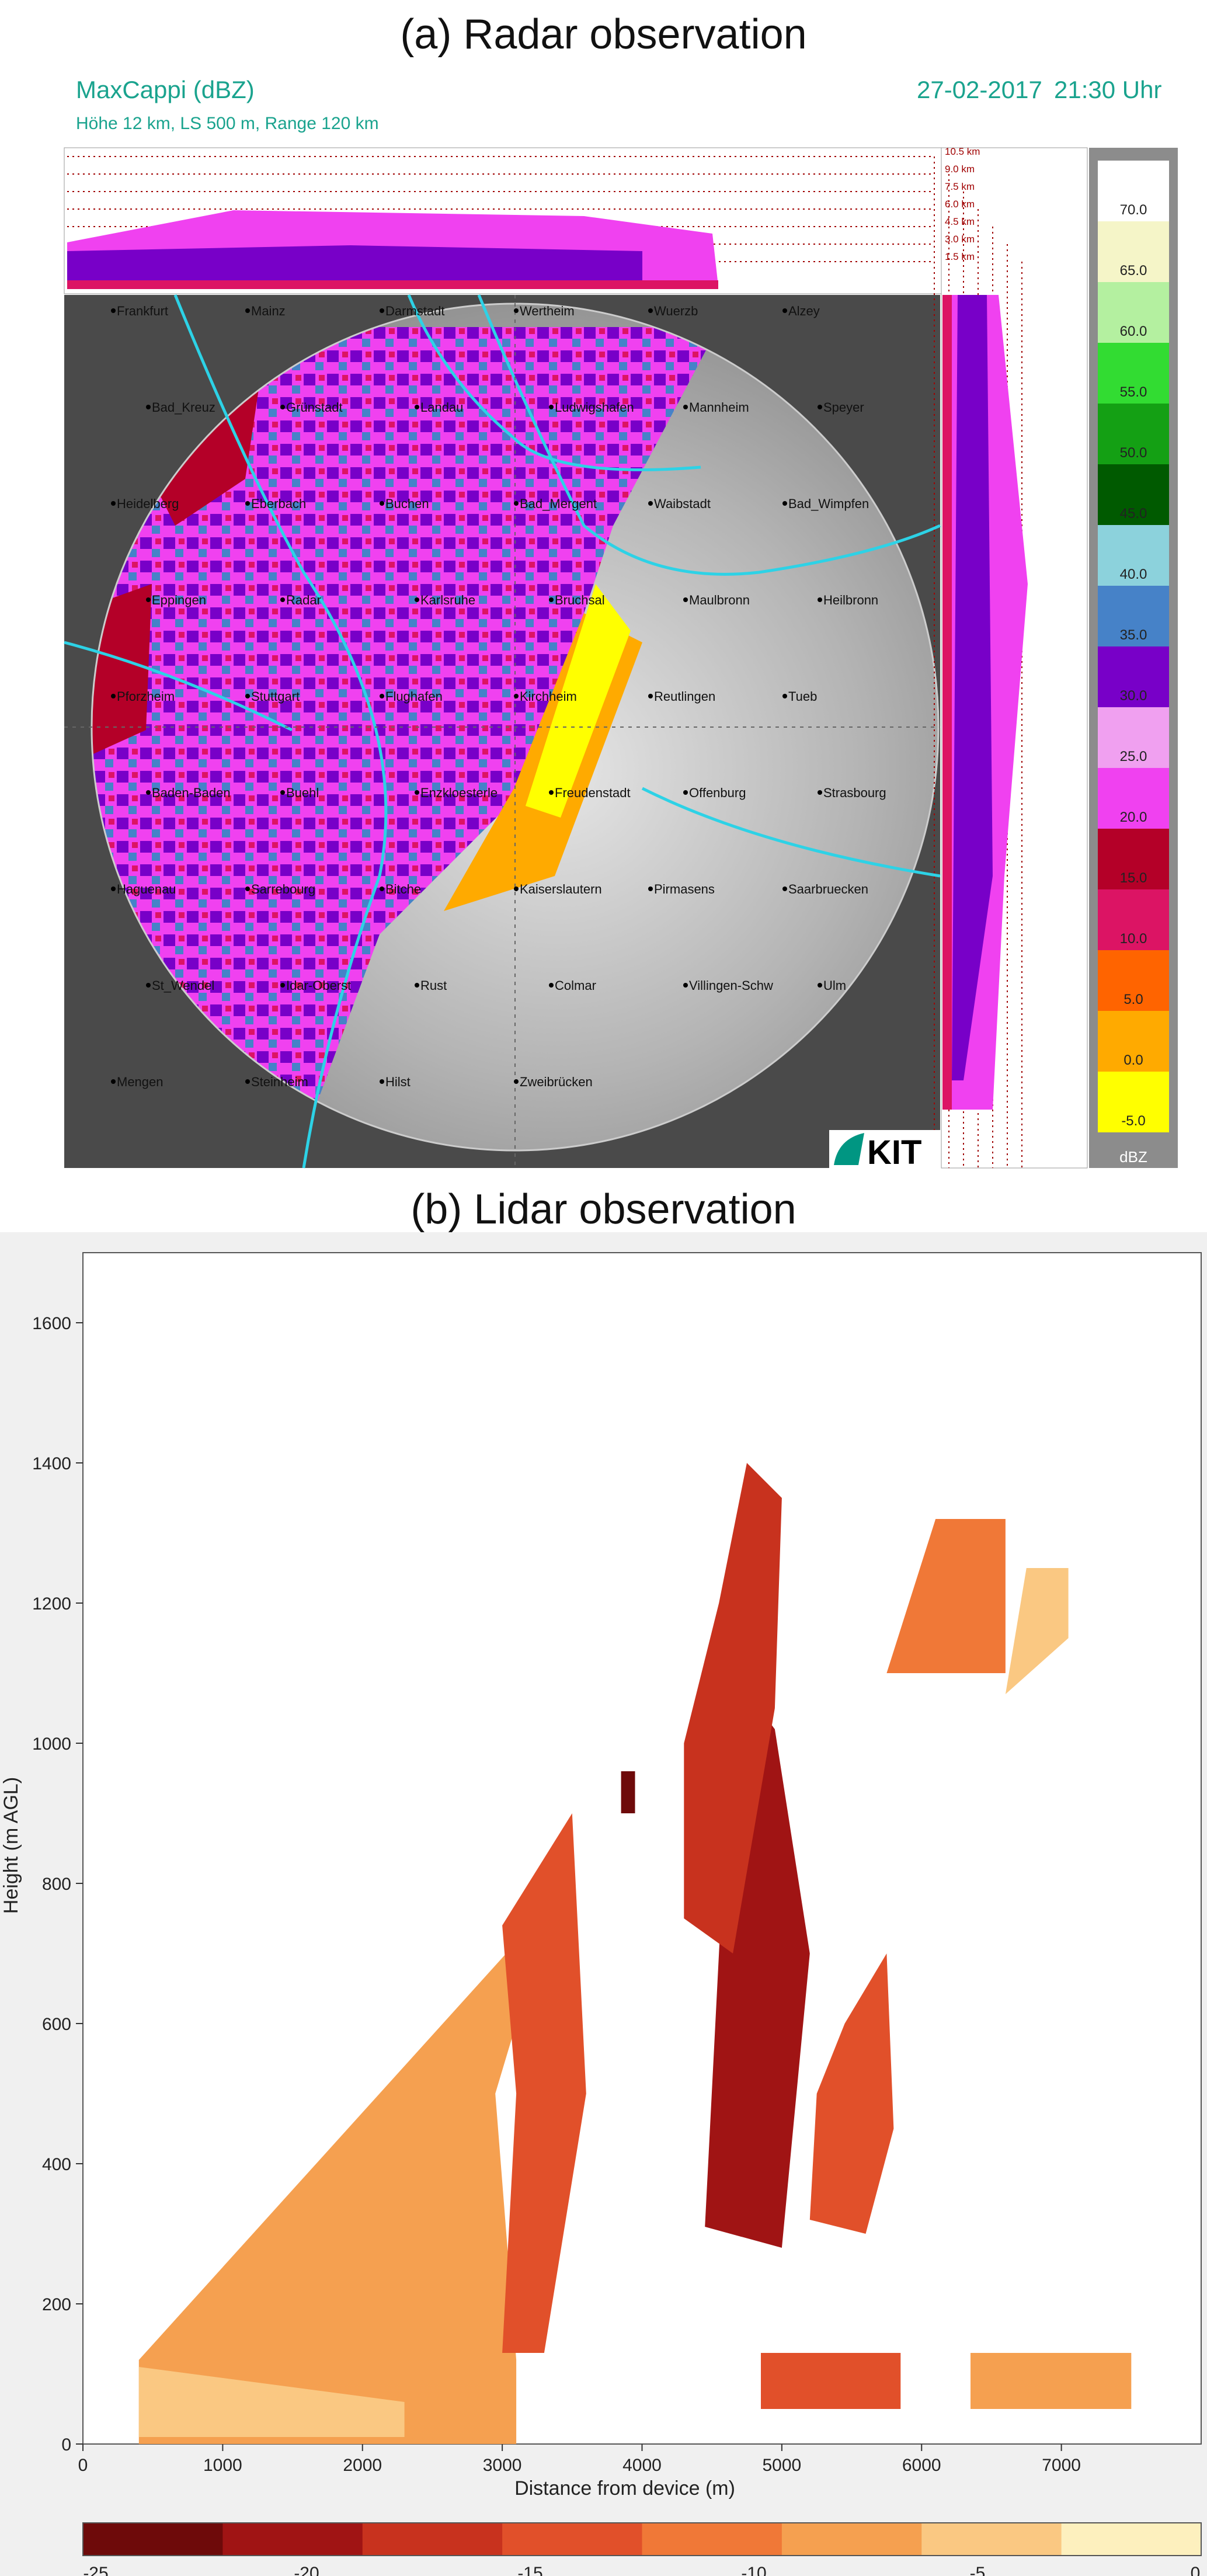  Describe the element at coordinates (829, 504) in the screenshot. I see `city-label: Bad_Wimpfen` at that location.